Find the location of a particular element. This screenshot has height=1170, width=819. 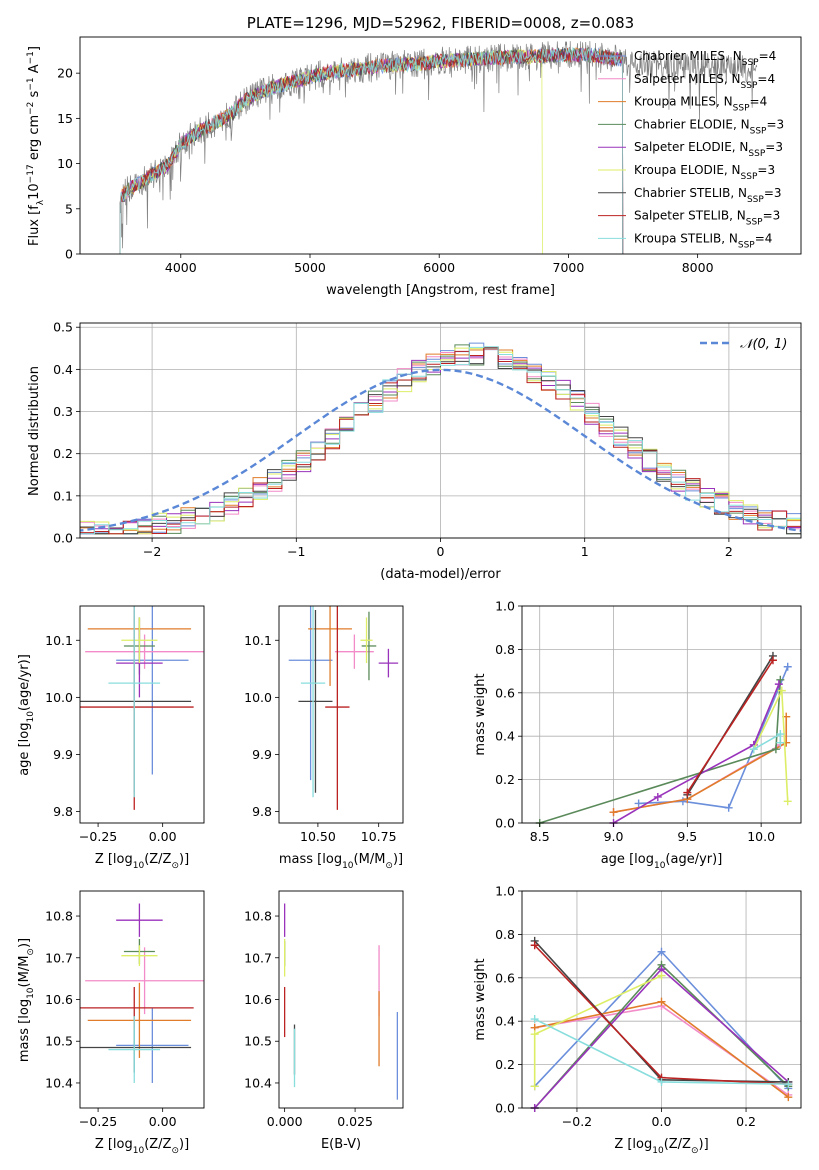

y-tick-label: 9.8 is located at coordinates (63, 811).